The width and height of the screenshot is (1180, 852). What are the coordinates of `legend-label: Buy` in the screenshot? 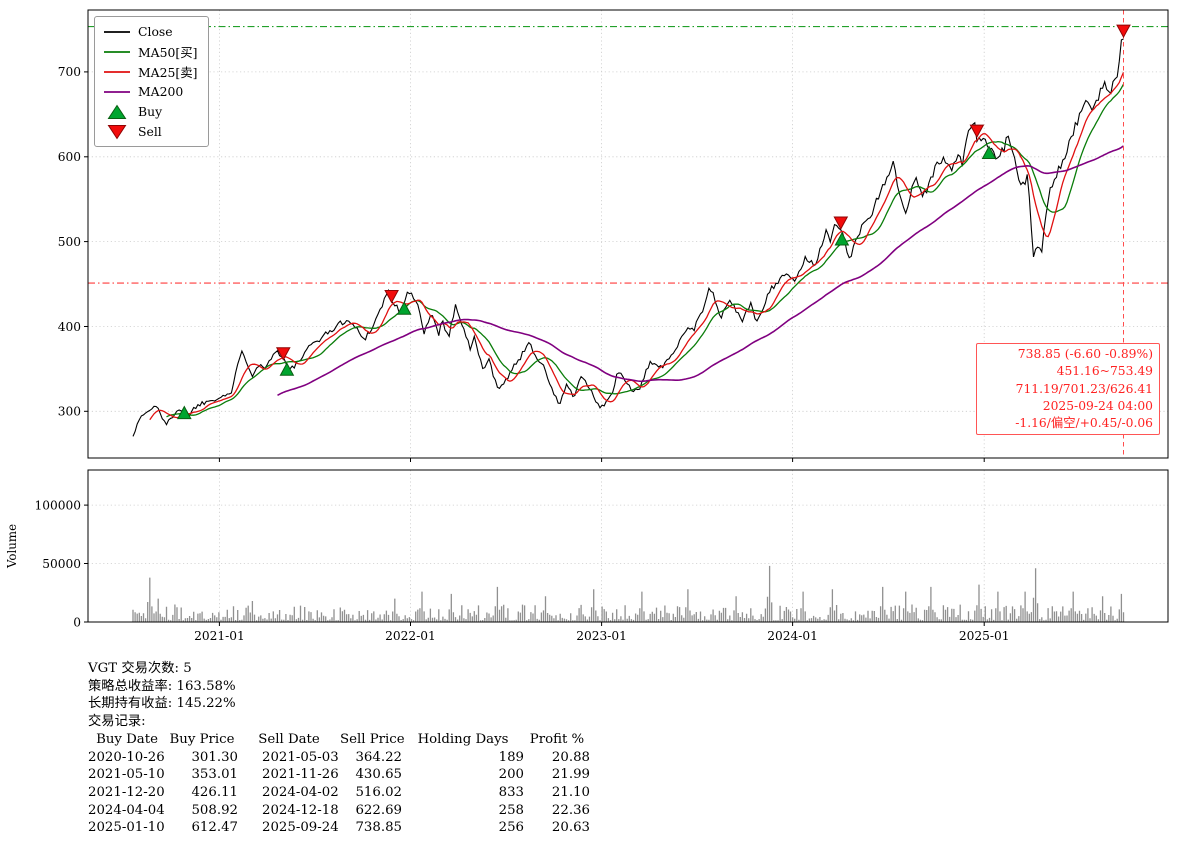 It's located at (150, 111).